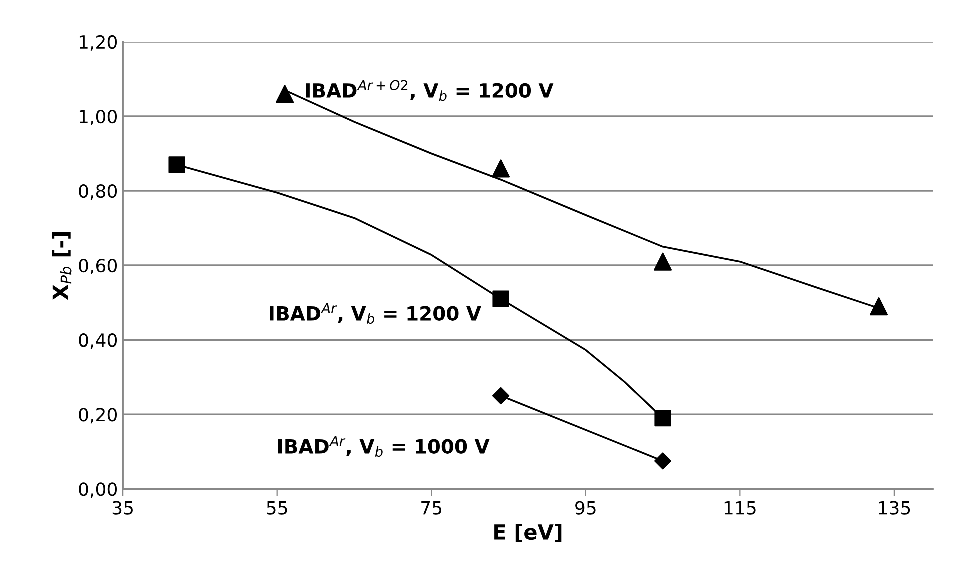  What do you see at coordinates (430, 91) in the screenshot?
I see `series-label: IBAD$^{Ar+O2}$, V$_{b}$ = 1200 V` at bounding box center [430, 91].